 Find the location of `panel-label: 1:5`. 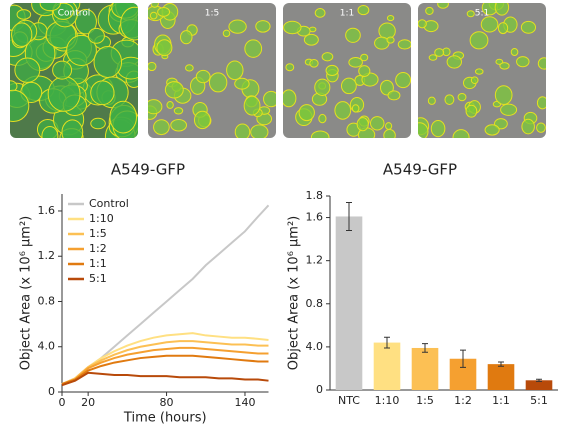

panel-label: 1:5 is located at coordinates (212, 14).